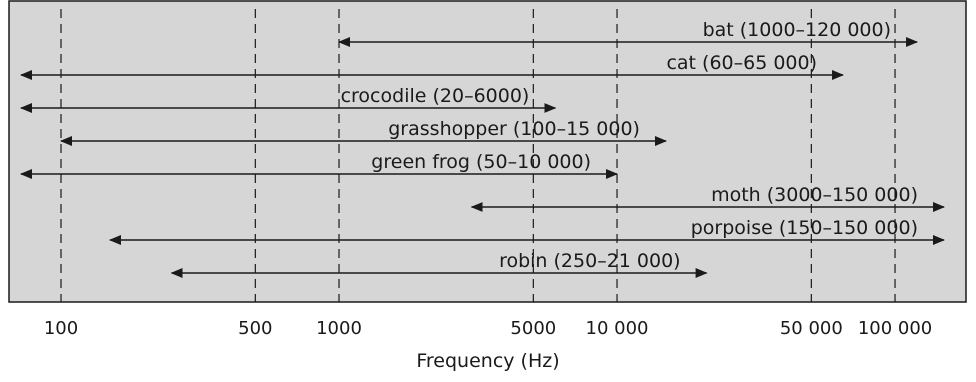  Describe the element at coordinates (895, 328) in the screenshot. I see `x-tick-label: 100 000` at that location.